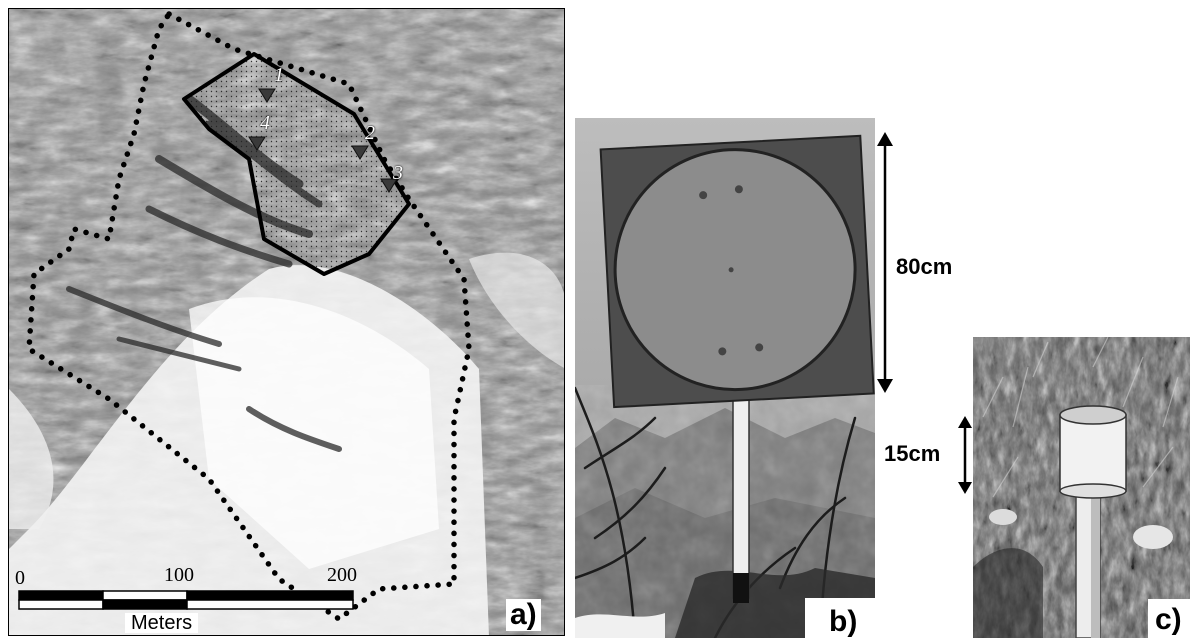 Image resolution: width=1190 pixels, height=638 pixels. I want to click on marker-label-3: 3, so click(398, 173).